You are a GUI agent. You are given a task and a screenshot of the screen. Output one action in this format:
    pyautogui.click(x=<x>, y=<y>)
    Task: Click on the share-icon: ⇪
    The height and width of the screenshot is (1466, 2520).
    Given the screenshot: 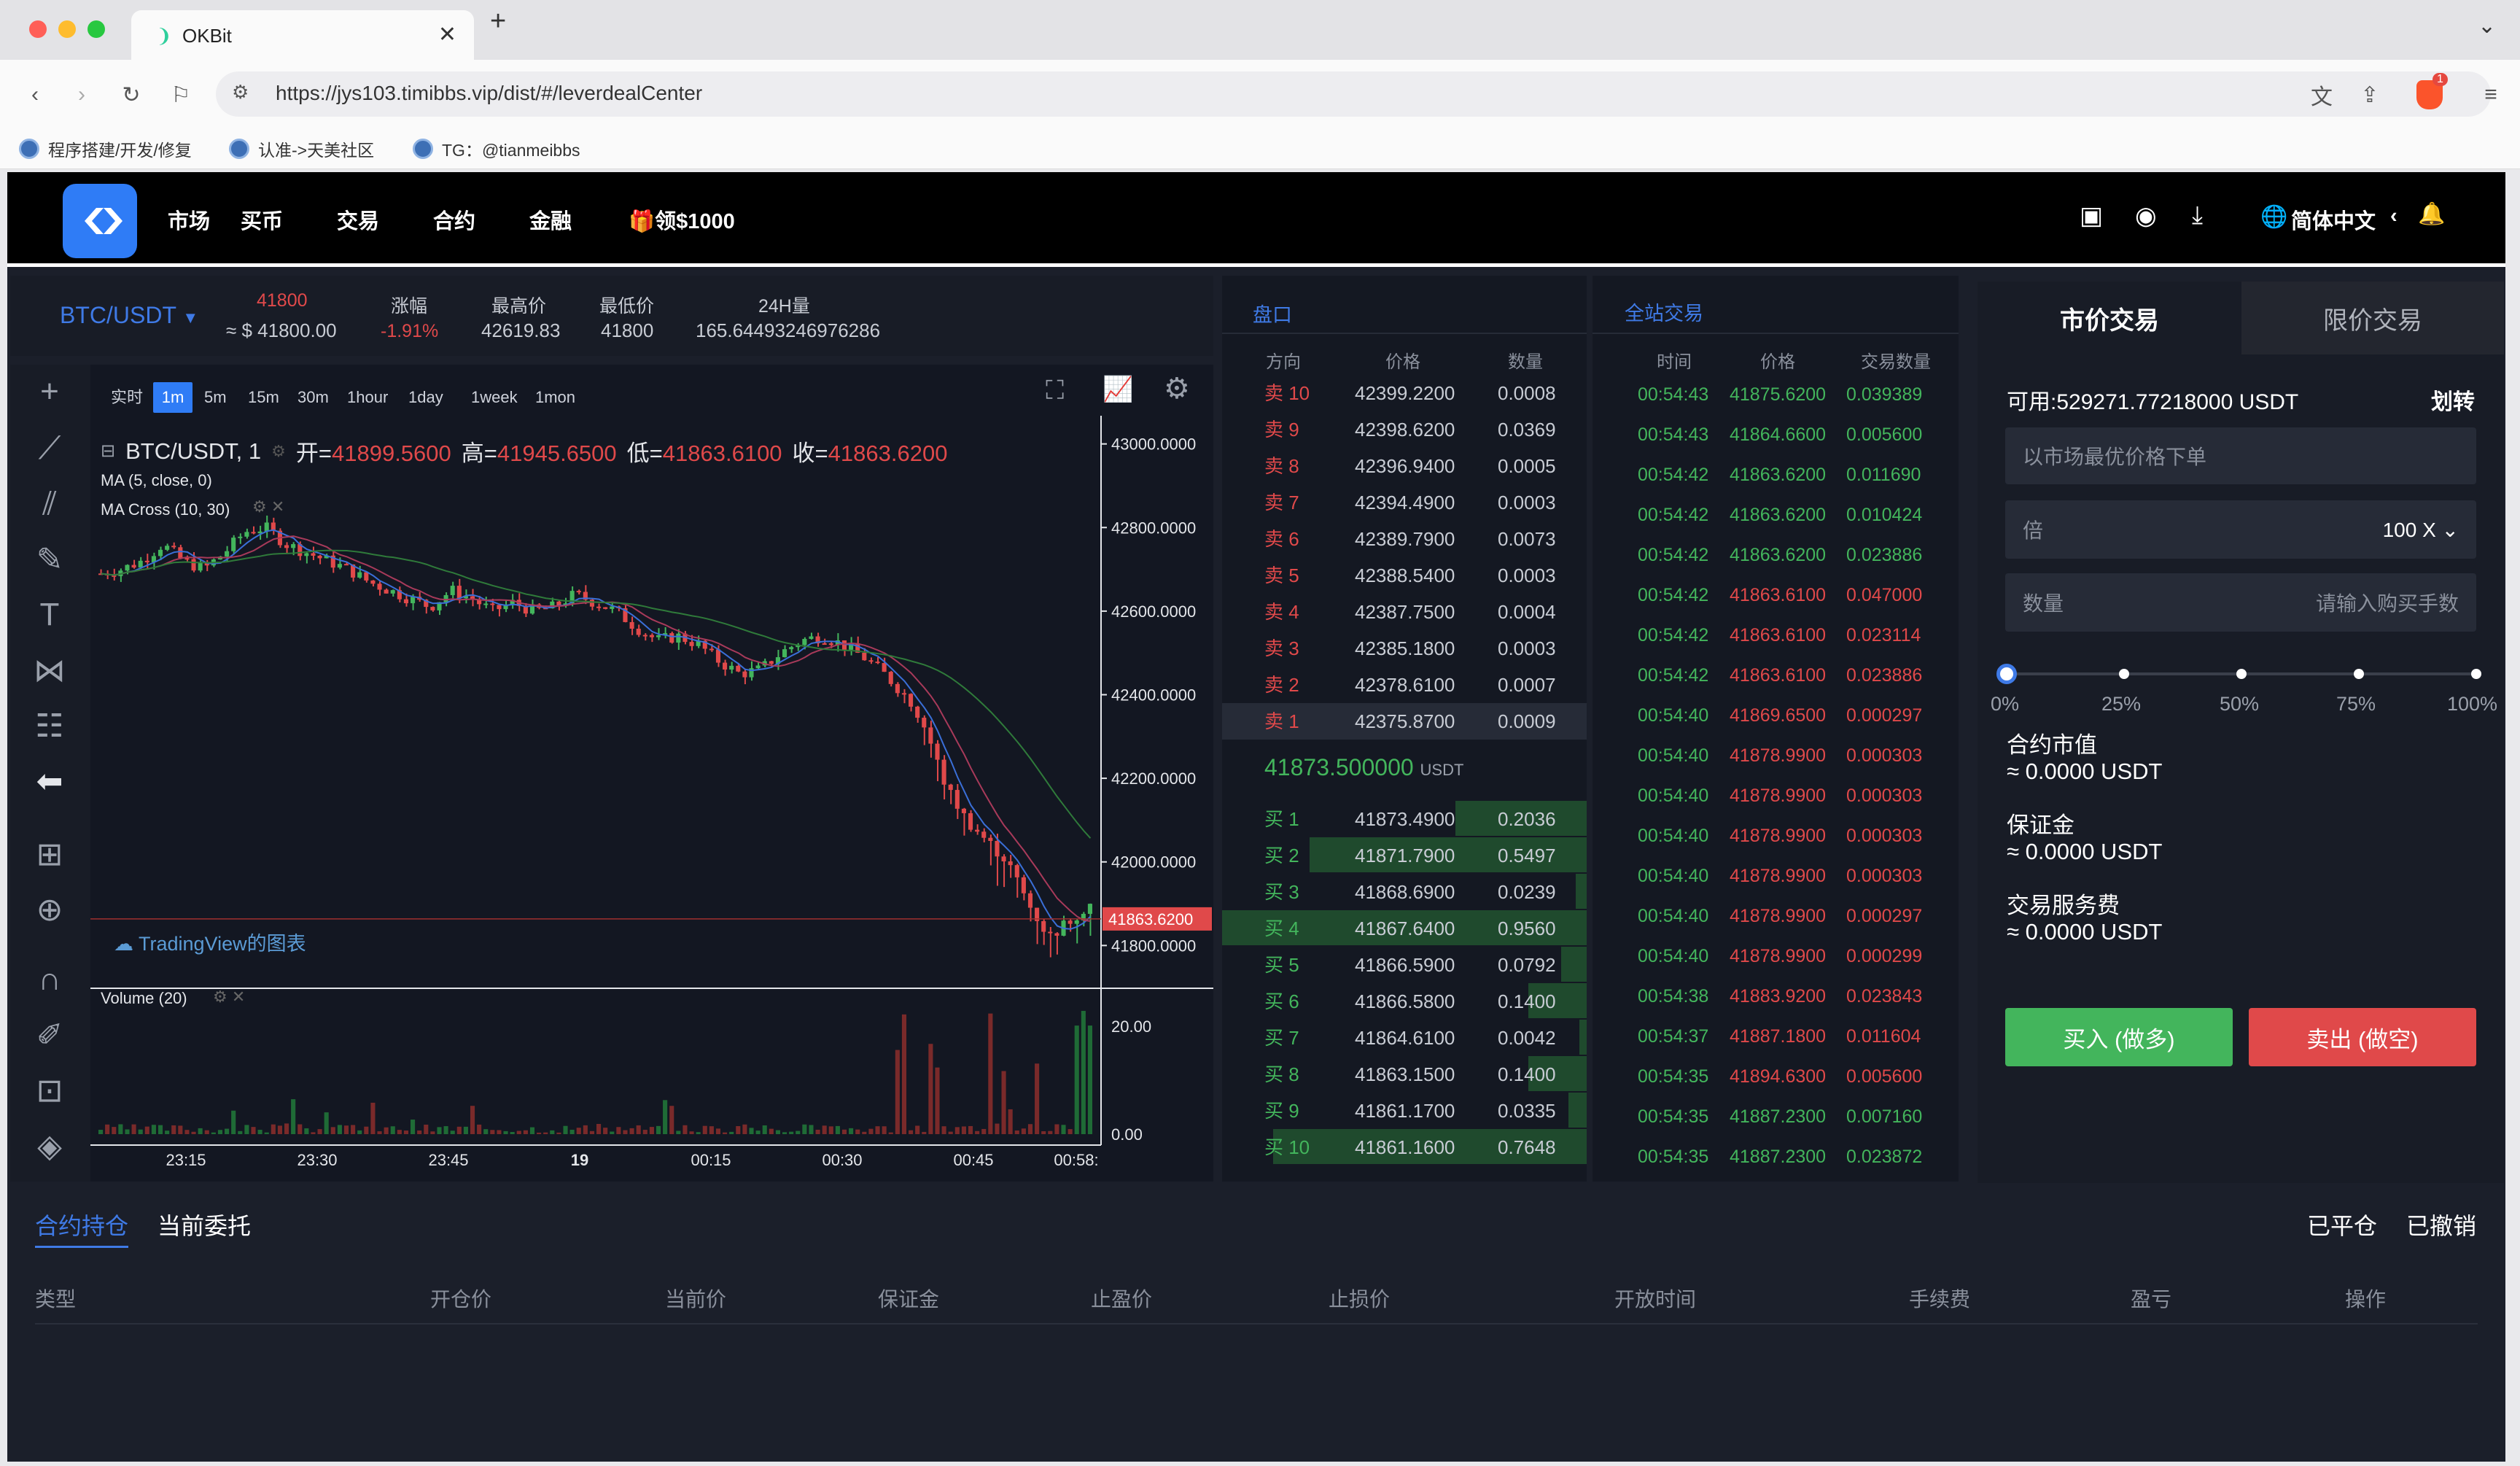 What is the action you would take?
    pyautogui.click(x=2369, y=94)
    